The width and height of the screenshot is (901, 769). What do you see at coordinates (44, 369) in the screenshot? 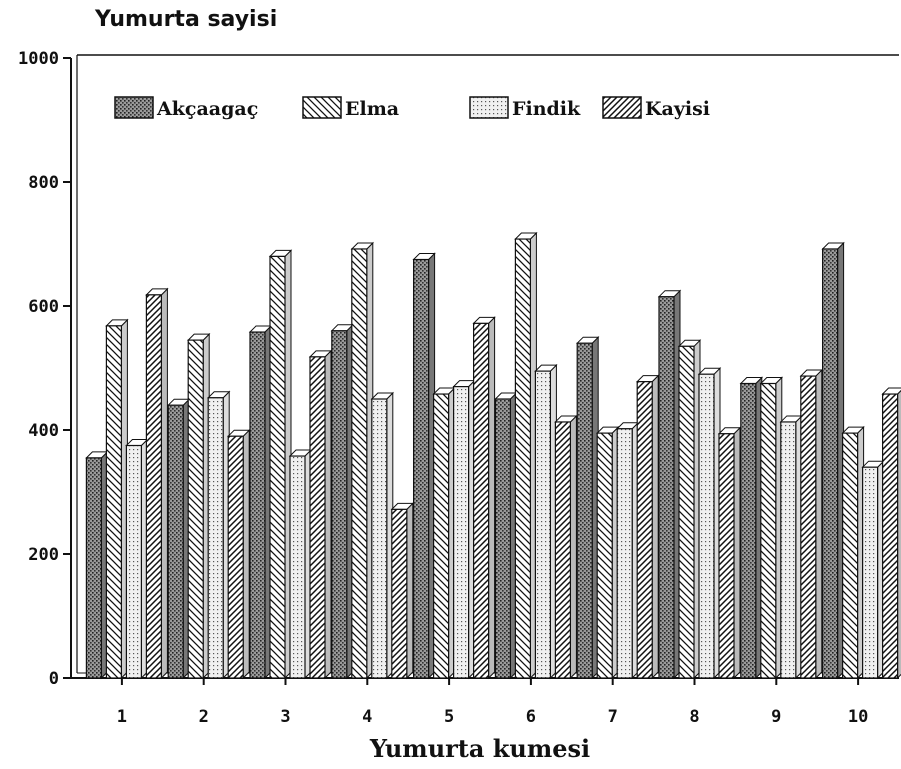
I see `y-ticks: 0 200 400 600 800 1000` at bounding box center [44, 369].